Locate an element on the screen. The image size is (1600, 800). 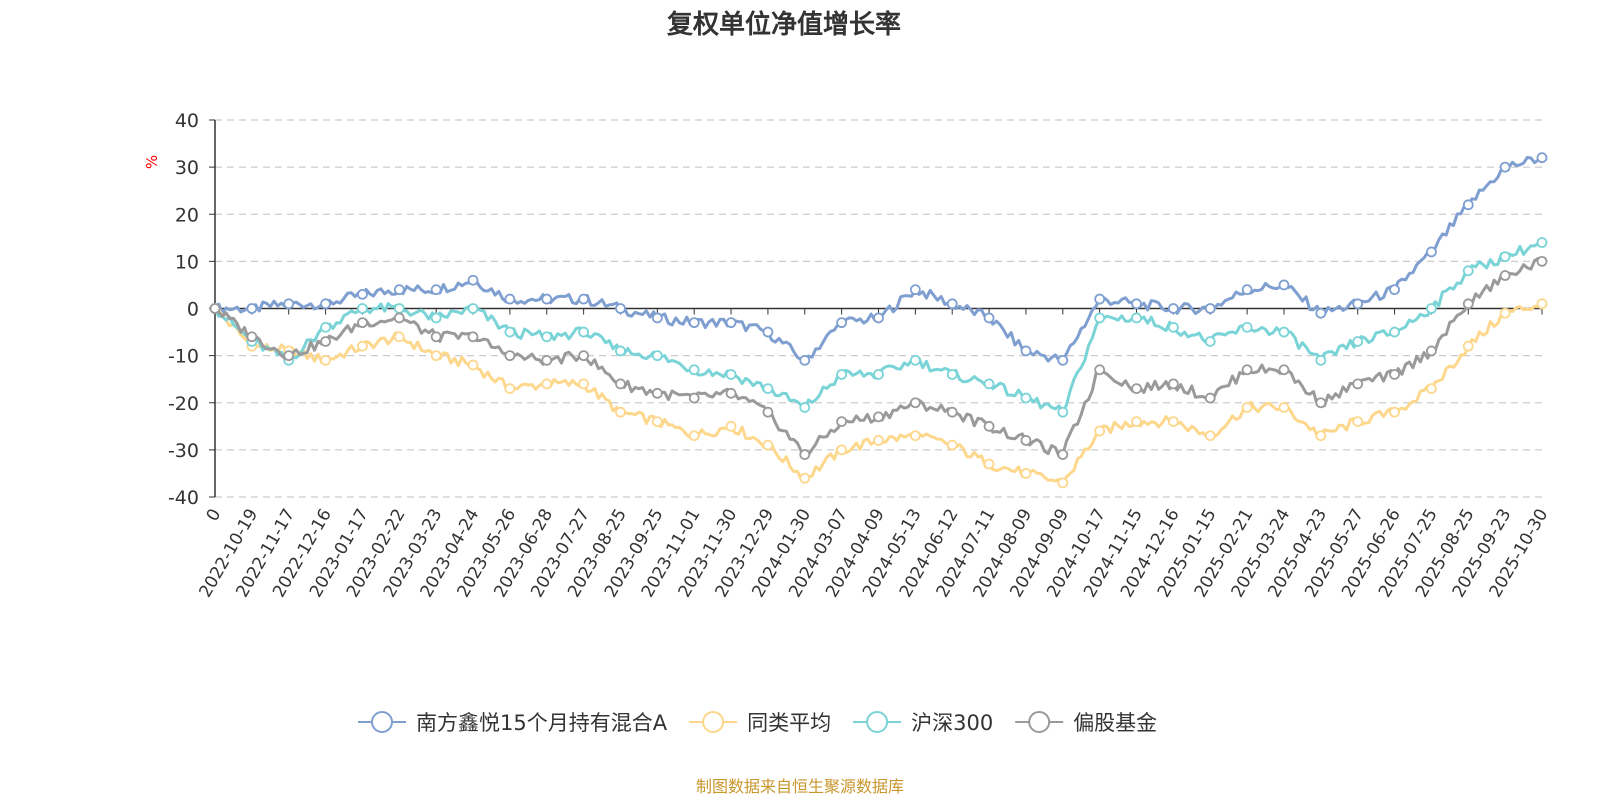
legend: 南方鑫悦15个月持有混合A 同类平均 沪深300 偏股基金 is located at coordinates (757, 723).